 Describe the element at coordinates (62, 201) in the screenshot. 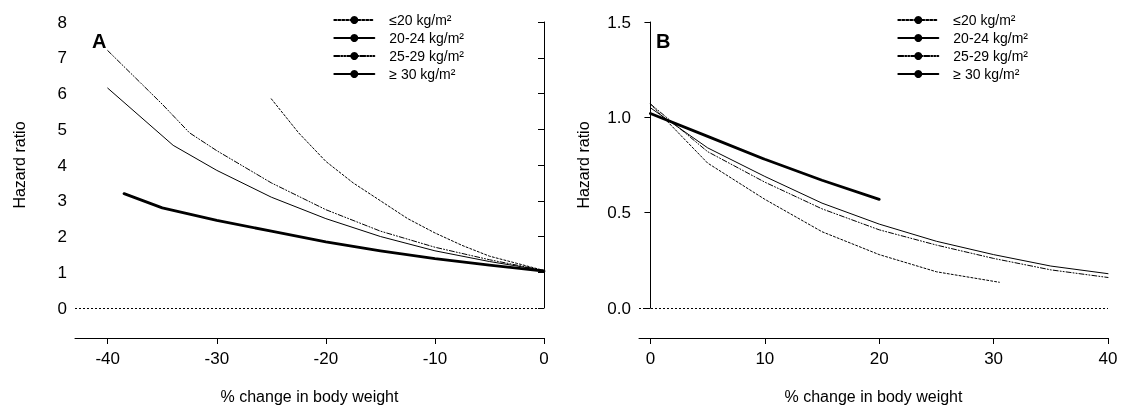

I see `y-tick-label: 3` at that location.